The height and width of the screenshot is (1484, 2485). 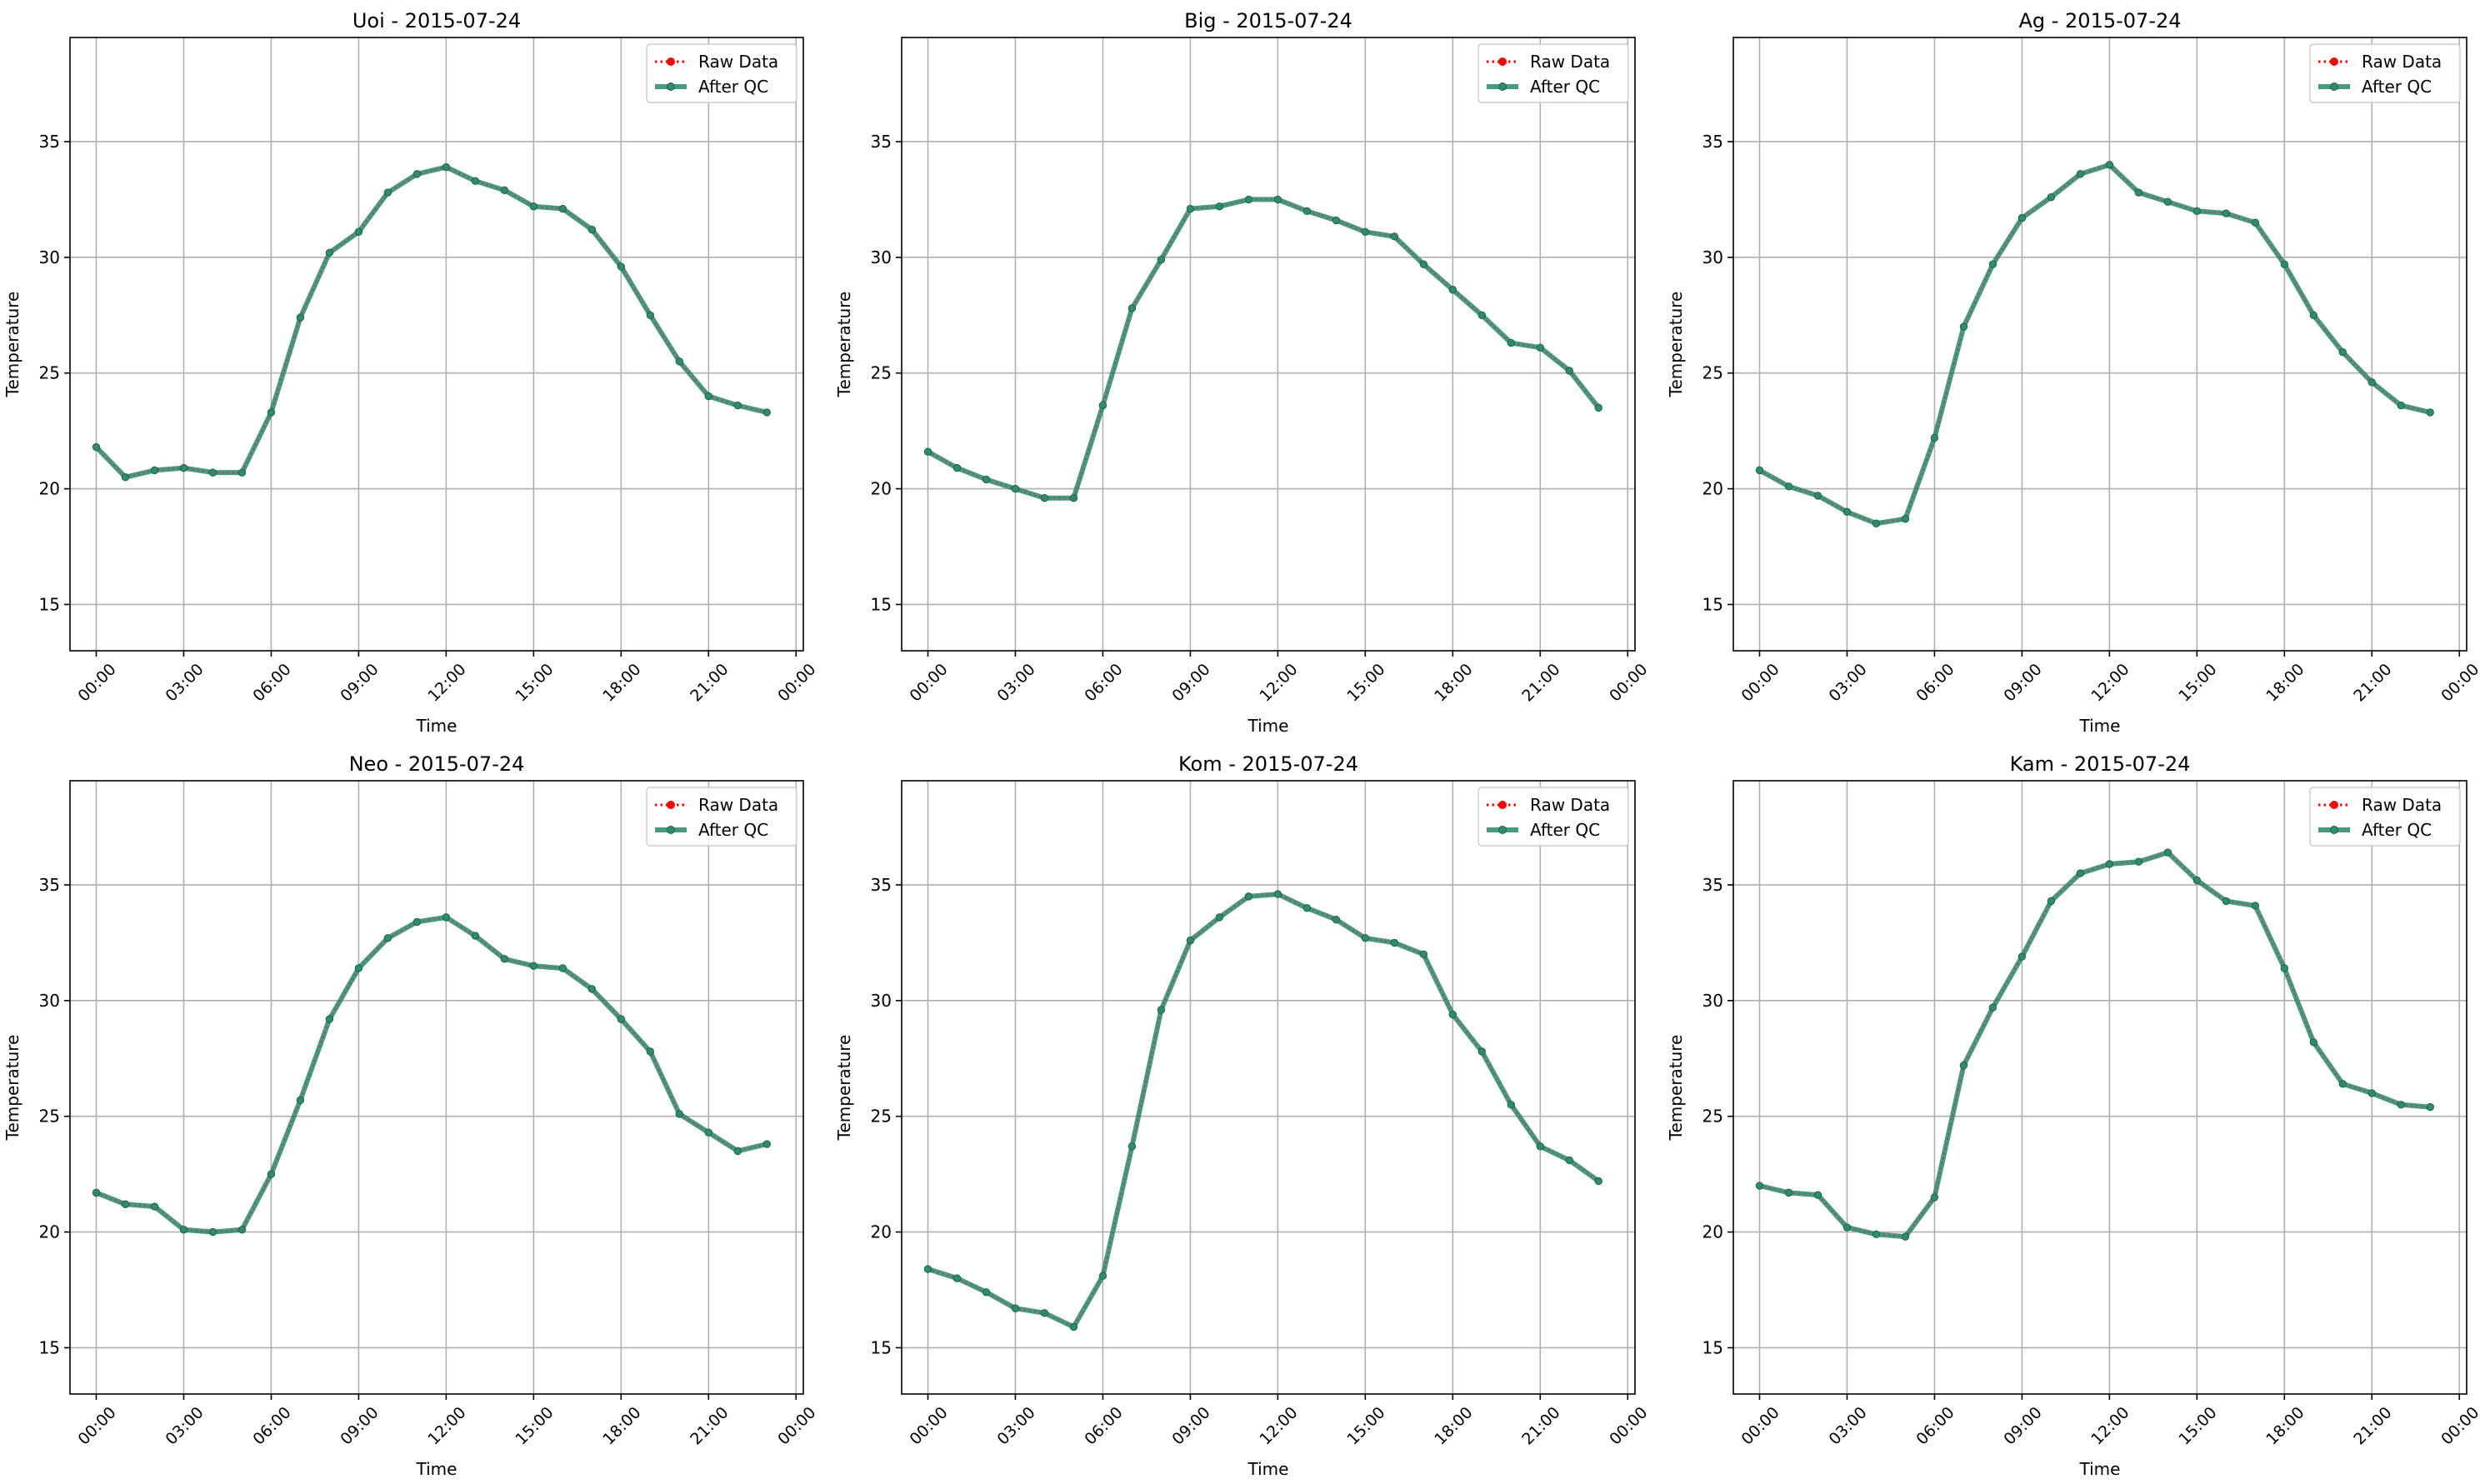 What do you see at coordinates (49, 604) in the screenshot?
I see `y-tick-label: 15` at bounding box center [49, 604].